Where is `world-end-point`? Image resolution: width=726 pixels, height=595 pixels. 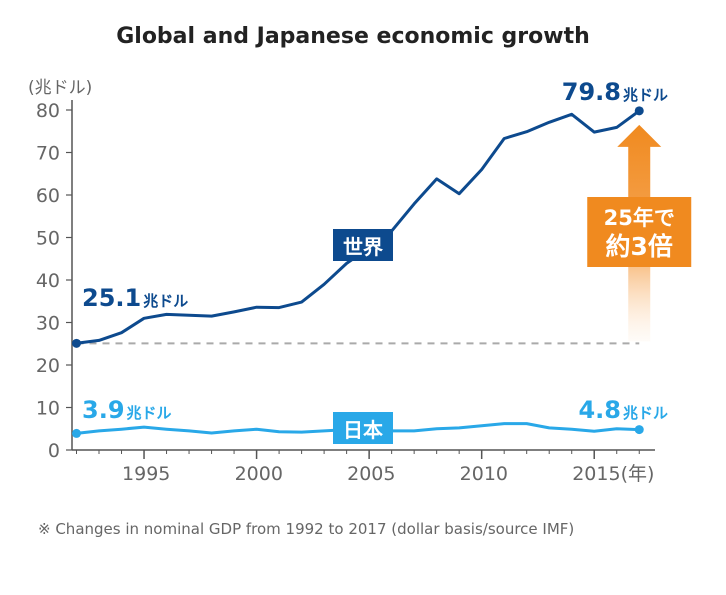
world-end-point is located at coordinates (639, 111).